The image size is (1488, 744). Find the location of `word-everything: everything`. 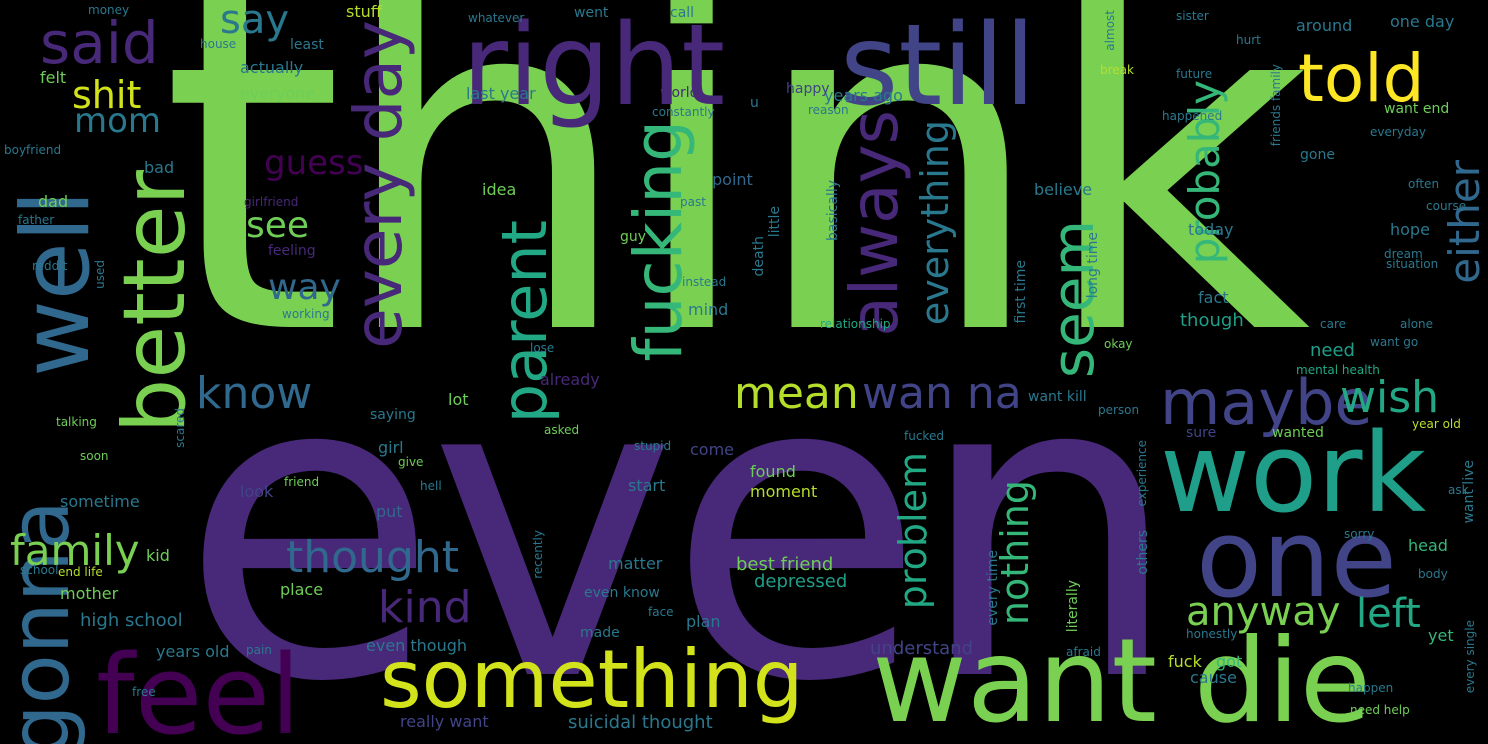

word-everything: everything is located at coordinates (935, 223).